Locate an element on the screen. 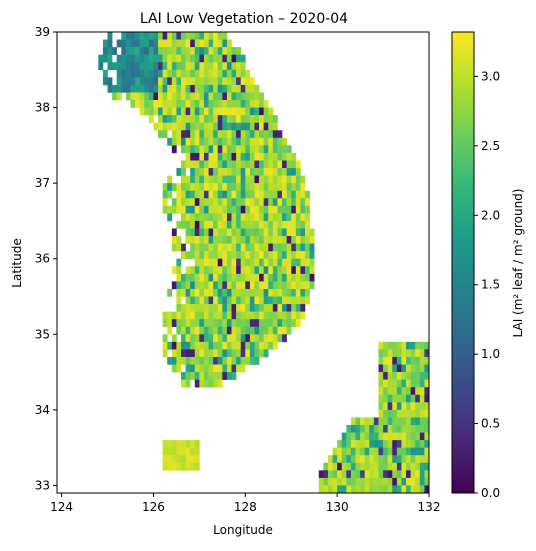 Image resolution: width=536 pixels, height=551 pixels. y-tick-label: 38 is located at coordinates (42, 108).